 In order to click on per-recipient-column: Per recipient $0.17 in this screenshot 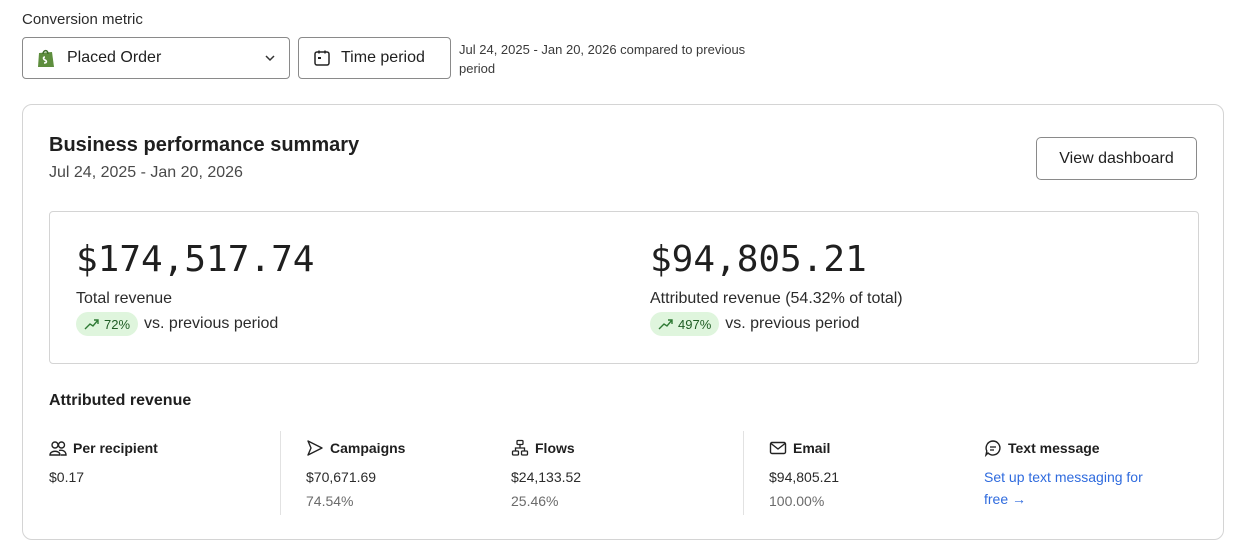, I will do `click(103, 462)`.